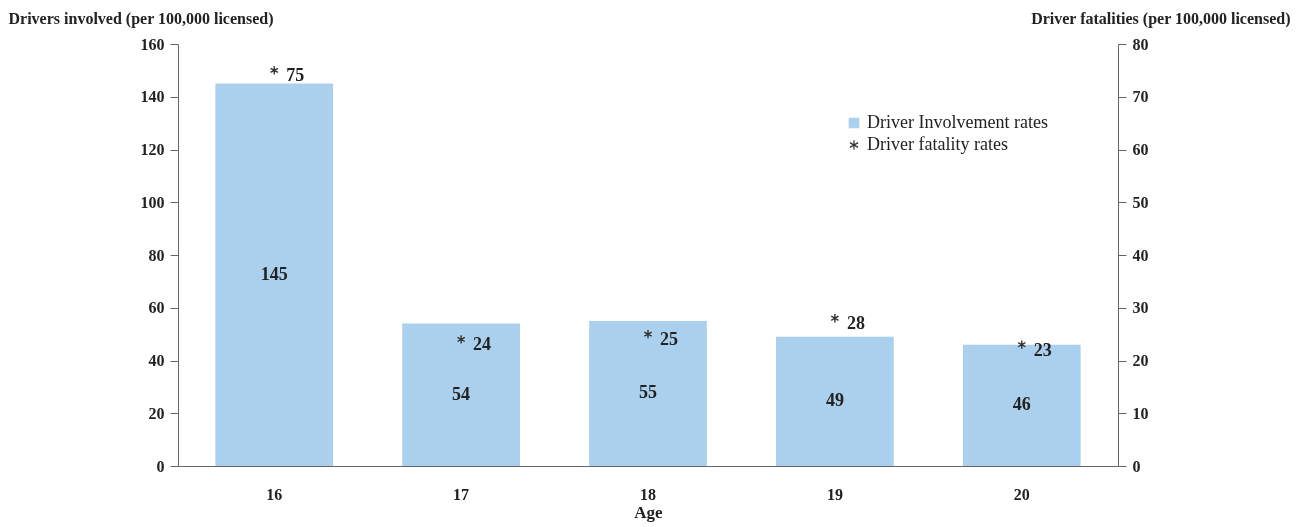 The width and height of the screenshot is (1299, 527). Describe the element at coordinates (1021, 494) in the screenshot. I see `x-tick-label: 20` at that location.